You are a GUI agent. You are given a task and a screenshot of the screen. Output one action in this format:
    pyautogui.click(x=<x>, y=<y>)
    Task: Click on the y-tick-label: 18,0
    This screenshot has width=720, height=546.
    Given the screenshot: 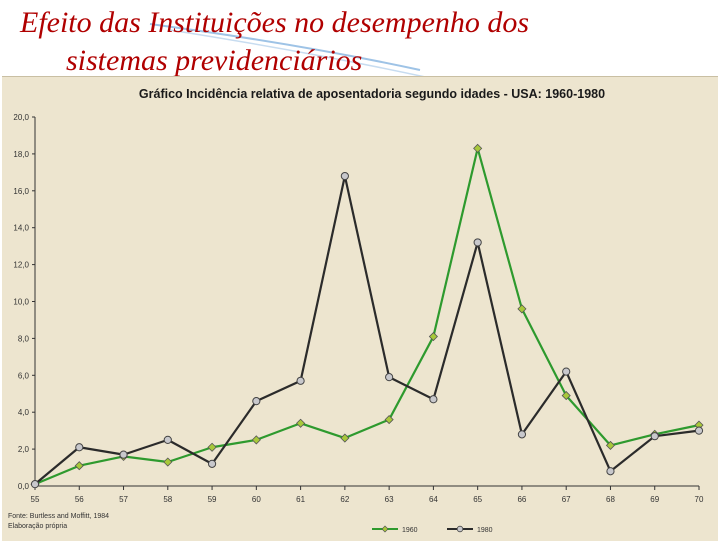 What is the action you would take?
    pyautogui.click(x=21, y=154)
    